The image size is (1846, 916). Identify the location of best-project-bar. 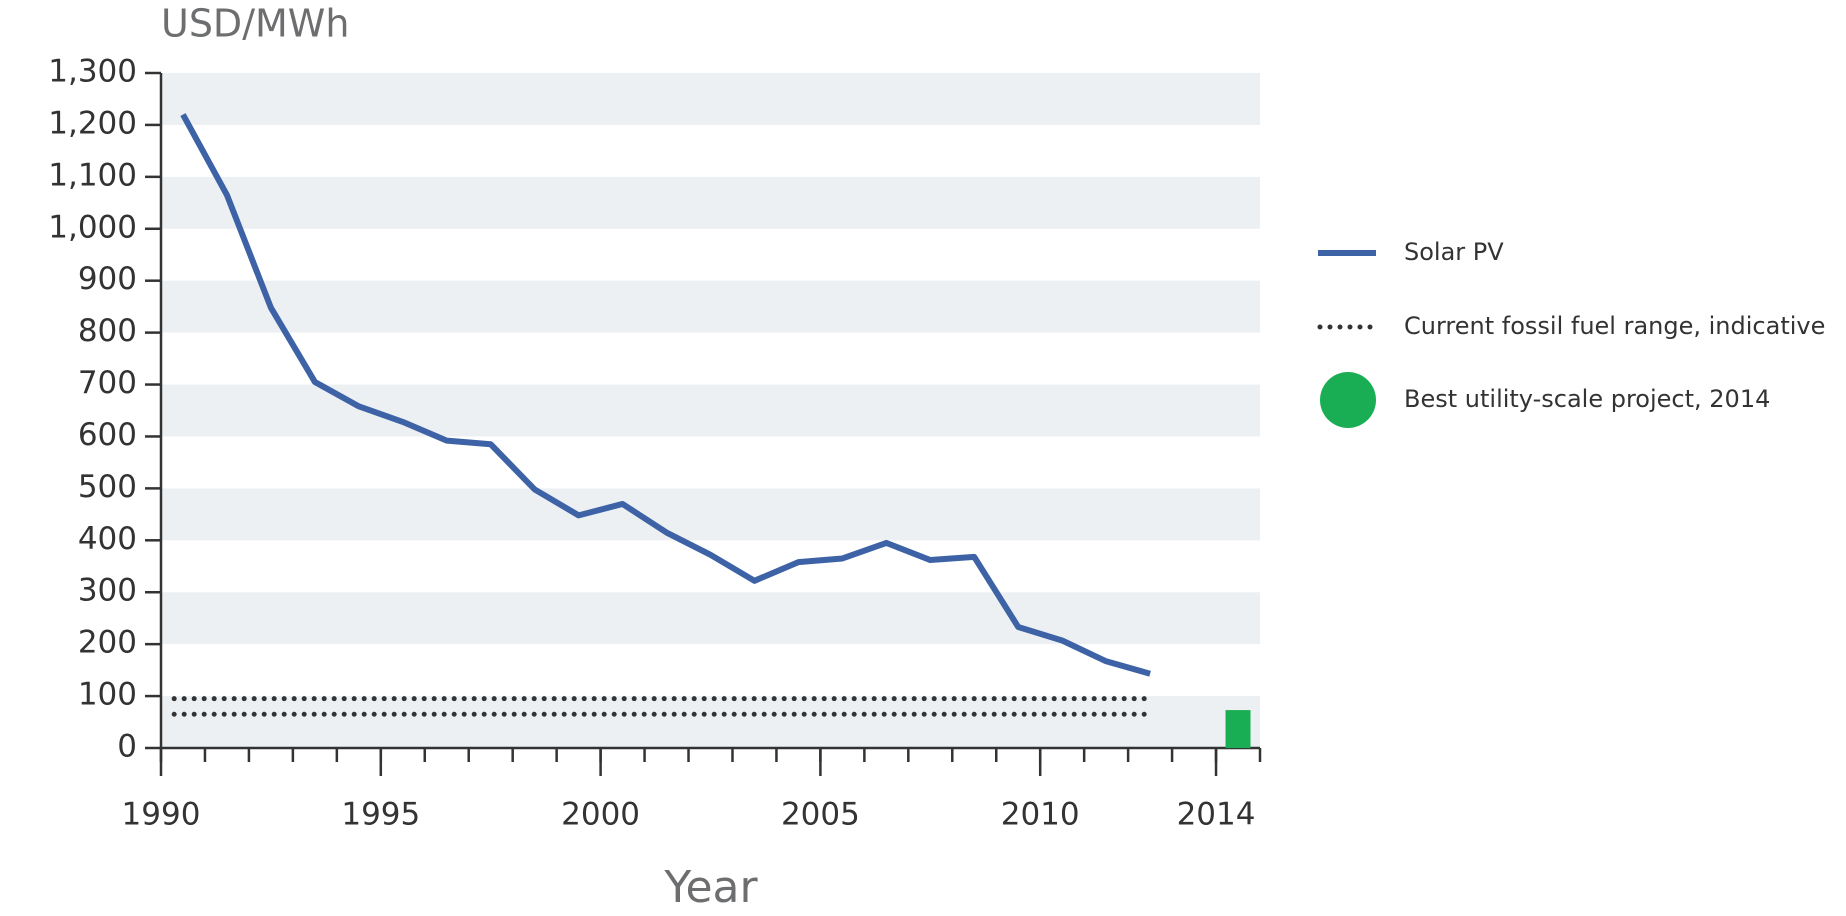
(1238, 729).